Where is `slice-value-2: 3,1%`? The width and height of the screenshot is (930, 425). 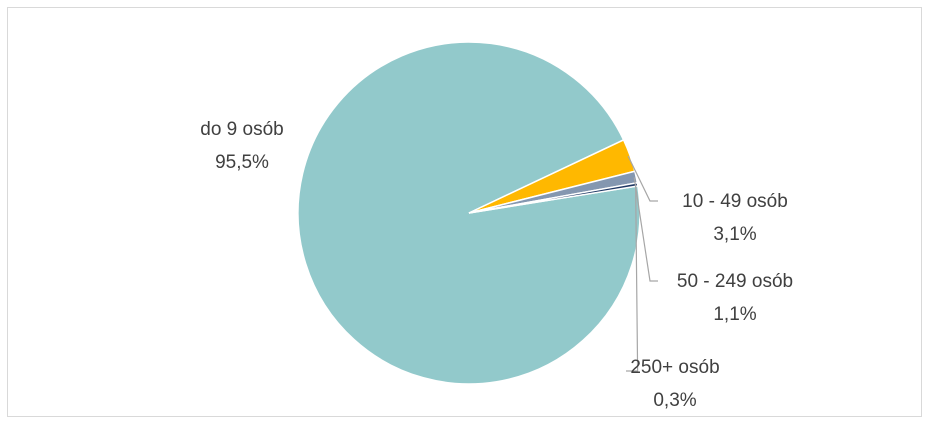
slice-value-2: 3,1% is located at coordinates (734, 234).